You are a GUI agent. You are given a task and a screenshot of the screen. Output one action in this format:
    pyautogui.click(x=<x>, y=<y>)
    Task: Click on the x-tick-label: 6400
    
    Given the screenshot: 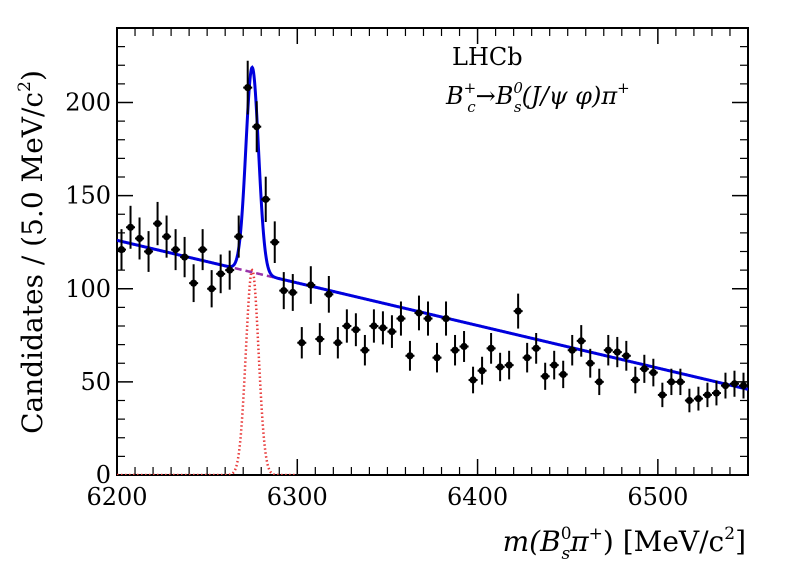 What is the action you would take?
    pyautogui.click(x=477, y=497)
    